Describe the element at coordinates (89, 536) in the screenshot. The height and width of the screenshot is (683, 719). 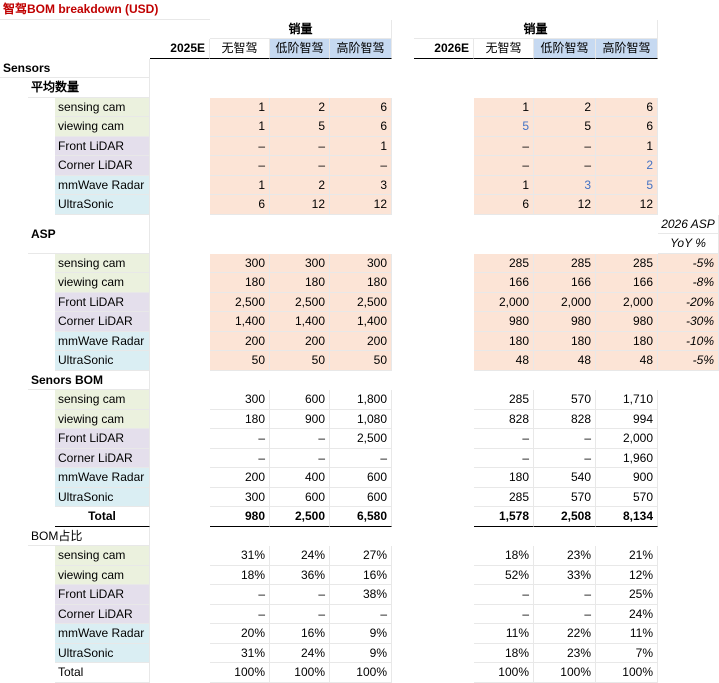
I see `section-share: BOM占比` at that location.